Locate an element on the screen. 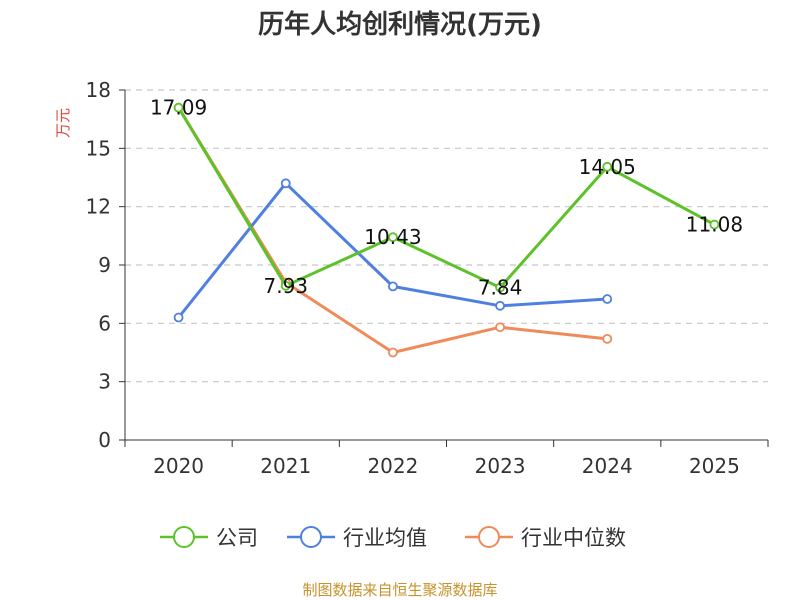 The image size is (800, 600). data-label: 7.84 is located at coordinates (500, 288).